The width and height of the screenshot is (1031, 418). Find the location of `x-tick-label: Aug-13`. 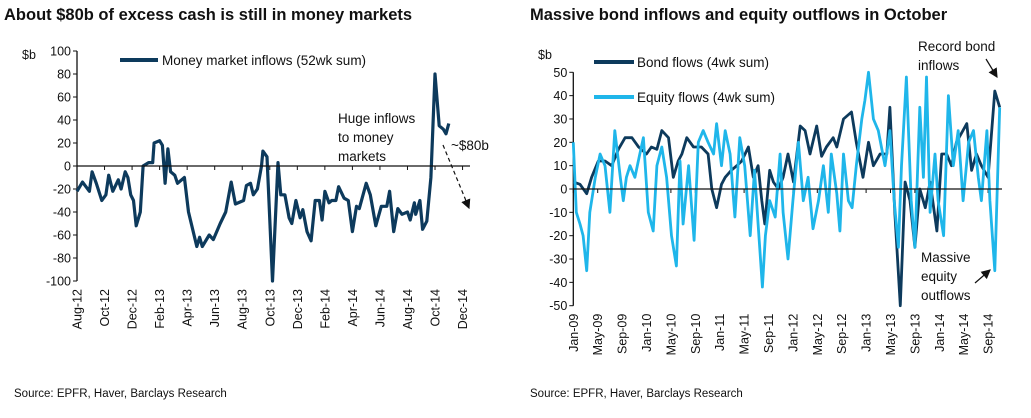

x-tick-label: Aug-13 is located at coordinates (243, 309).